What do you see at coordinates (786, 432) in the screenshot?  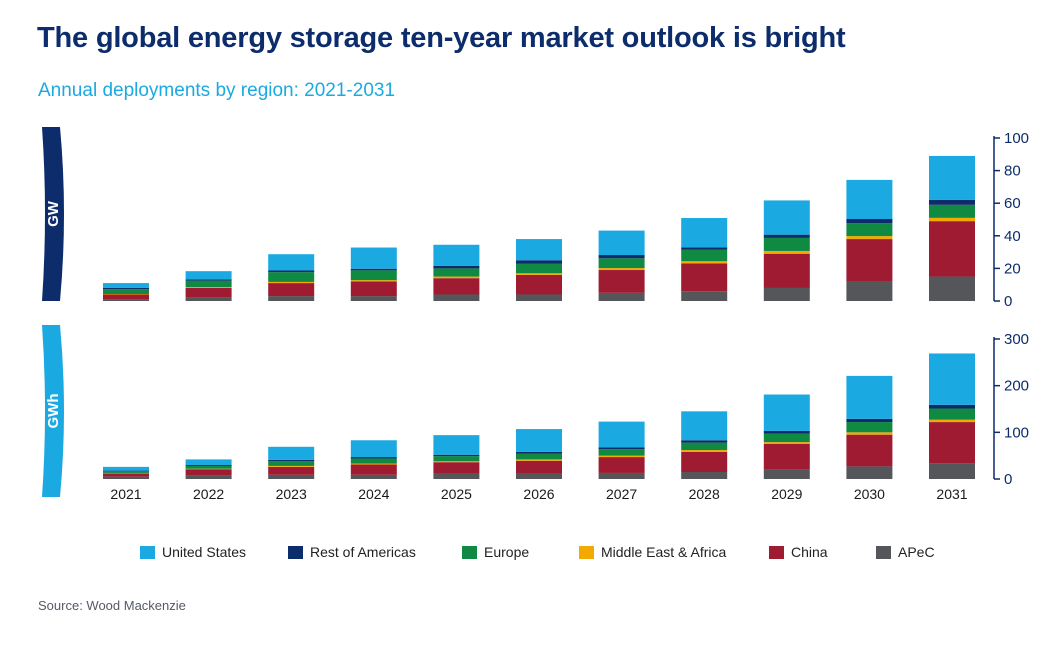 I see `bar-gwh-2029-rest-of-americas` at bounding box center [786, 432].